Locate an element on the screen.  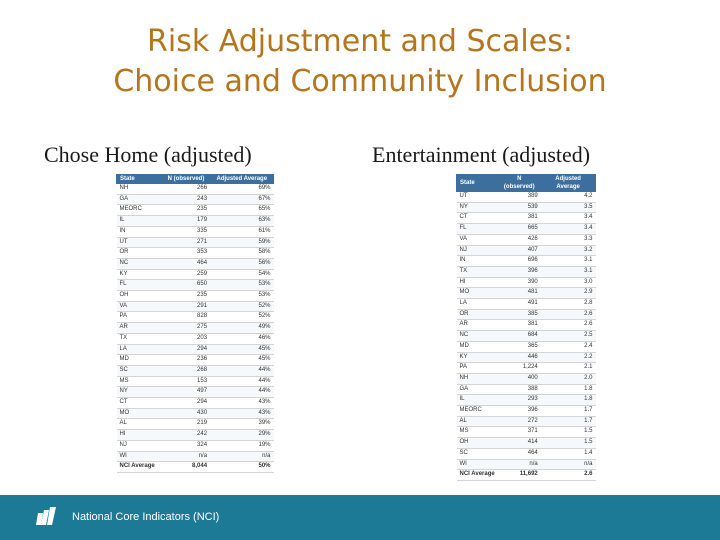
state-cell: GA is located at coordinates (477, 390).